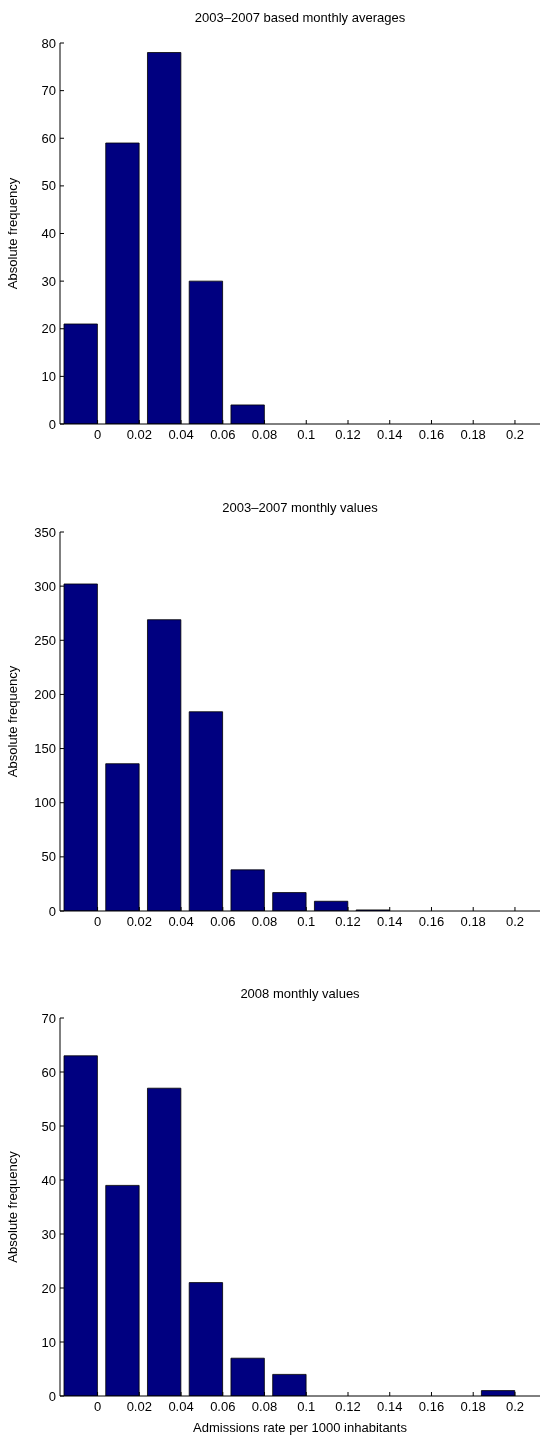 The height and width of the screenshot is (1441, 540). What do you see at coordinates (48, 43) in the screenshot?
I see `y-tick-label: 80` at bounding box center [48, 43].